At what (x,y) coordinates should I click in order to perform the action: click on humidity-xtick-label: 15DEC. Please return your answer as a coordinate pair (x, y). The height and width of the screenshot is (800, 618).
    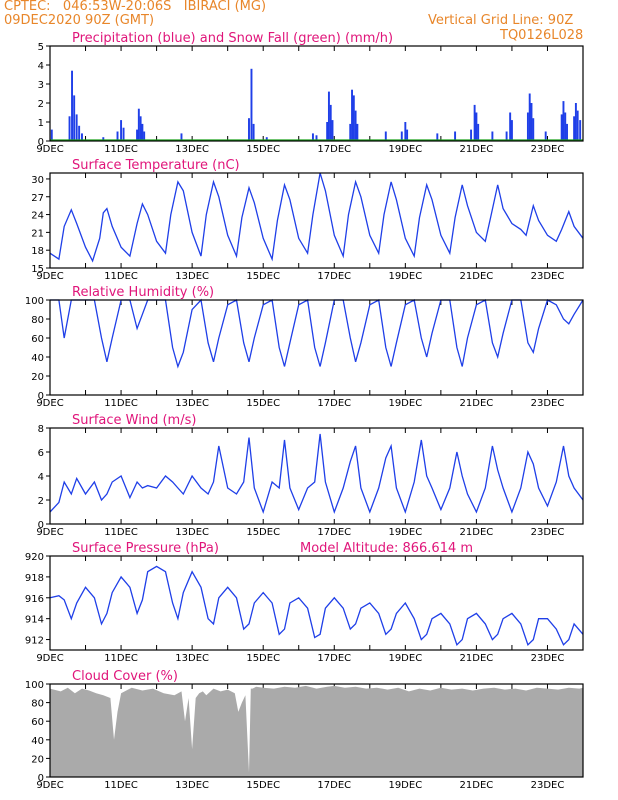
    Looking at the image, I should click on (263, 403).